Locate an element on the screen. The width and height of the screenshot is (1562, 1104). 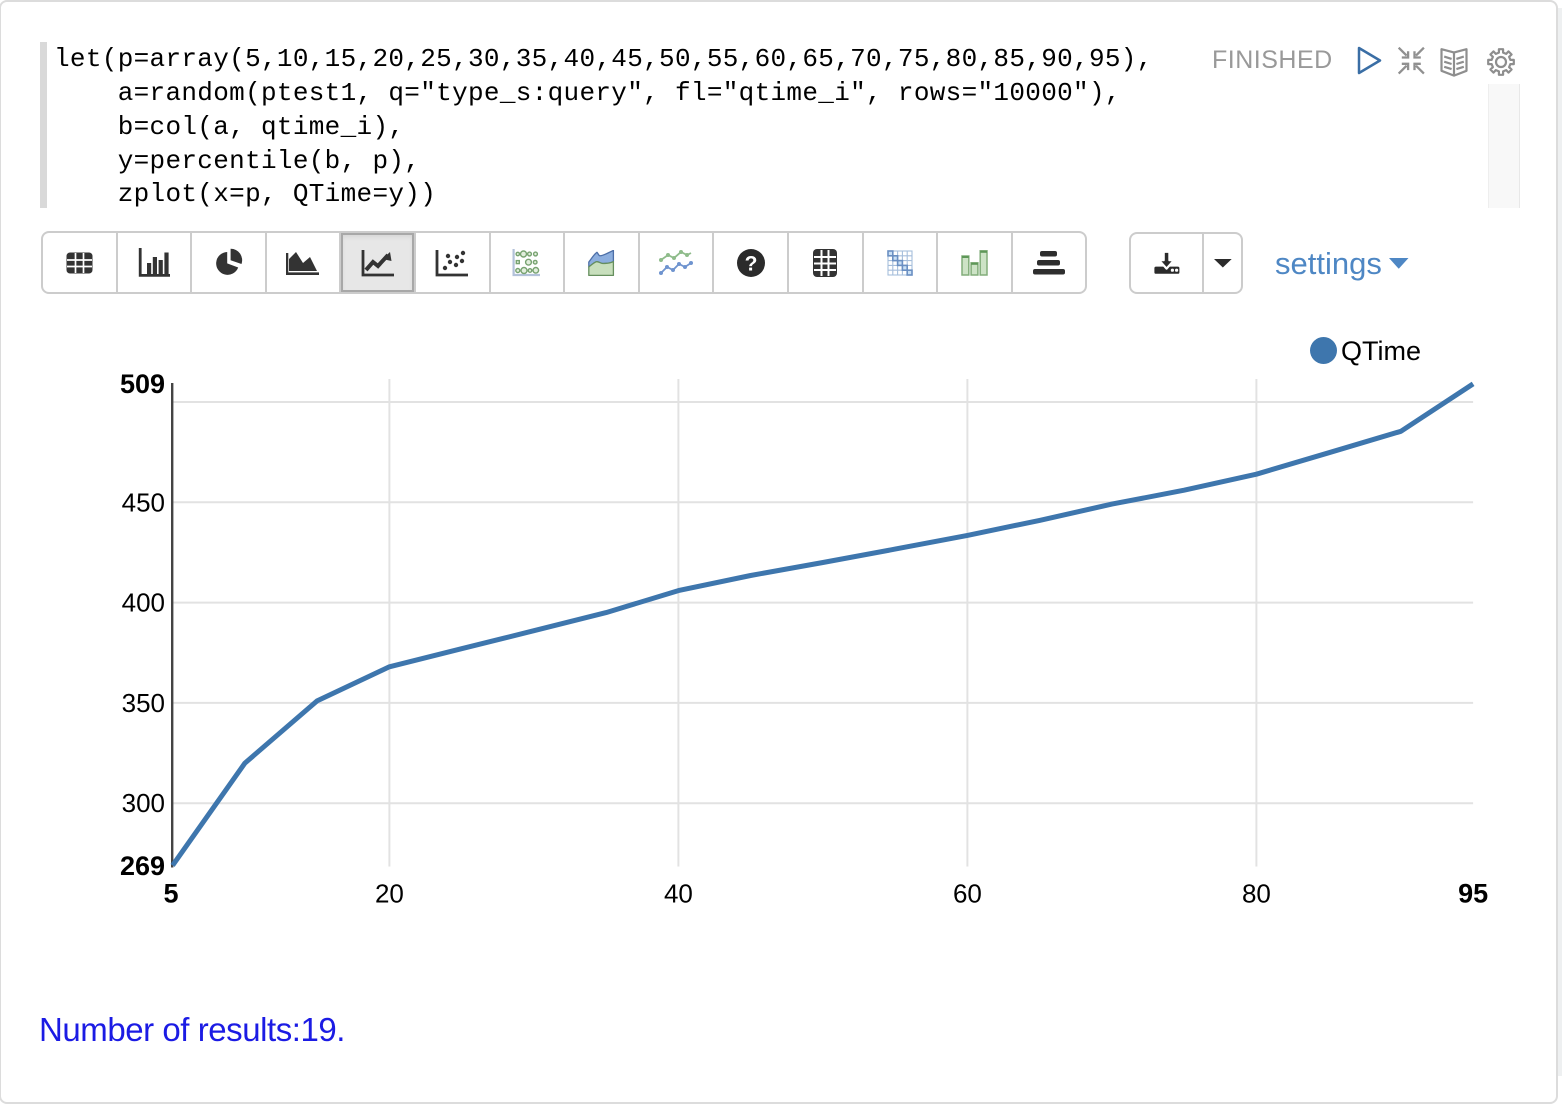
svg-text: 509 is located at coordinates (142, 384).